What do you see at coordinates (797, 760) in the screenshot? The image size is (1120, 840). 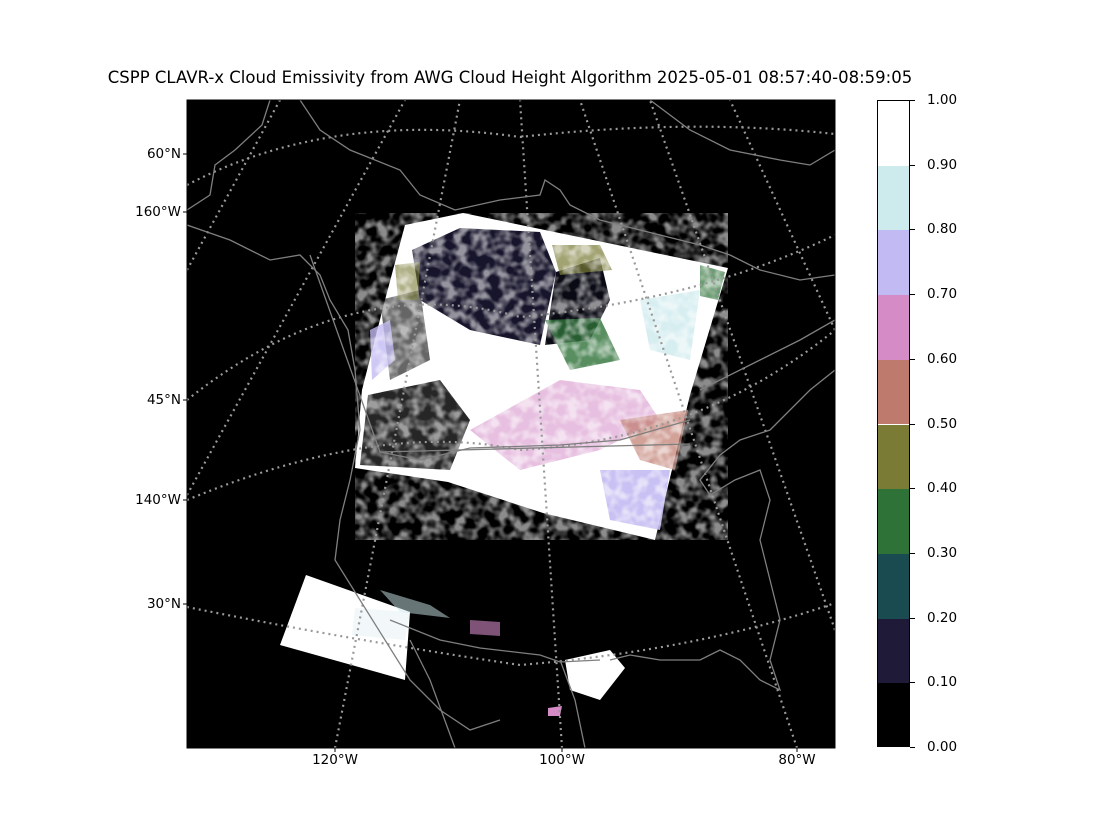 I see `lon-label-80w: 80°W` at bounding box center [797, 760].